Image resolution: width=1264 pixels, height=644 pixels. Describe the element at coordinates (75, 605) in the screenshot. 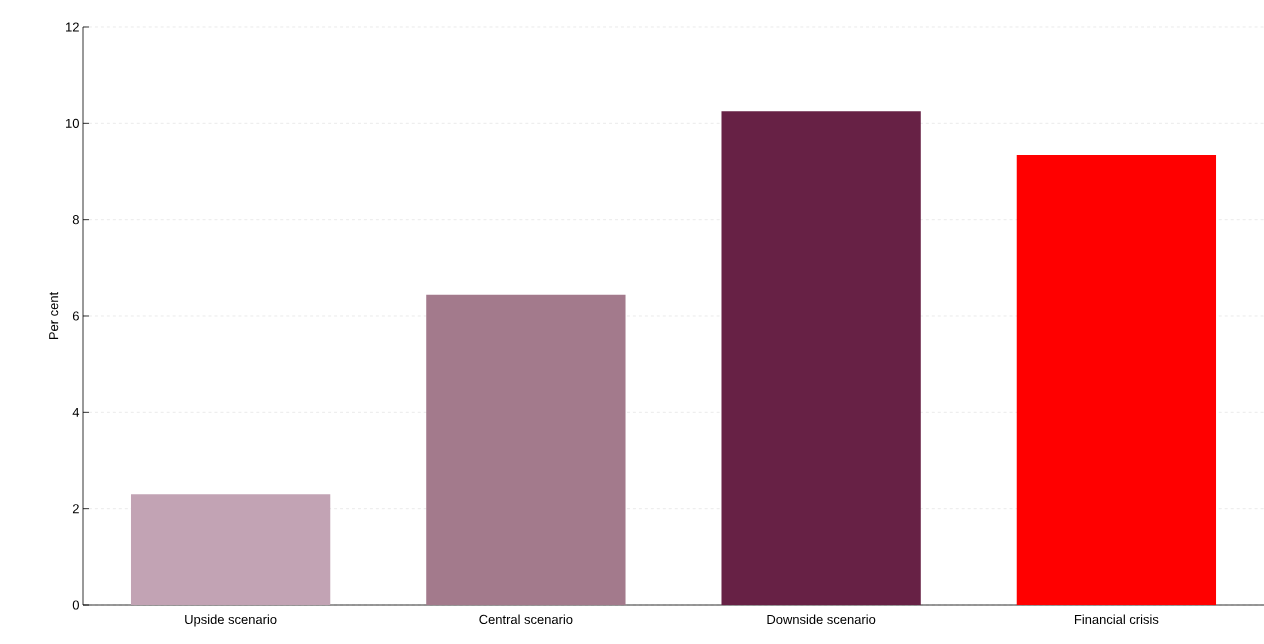

I see `y-tick-label: 0` at that location.